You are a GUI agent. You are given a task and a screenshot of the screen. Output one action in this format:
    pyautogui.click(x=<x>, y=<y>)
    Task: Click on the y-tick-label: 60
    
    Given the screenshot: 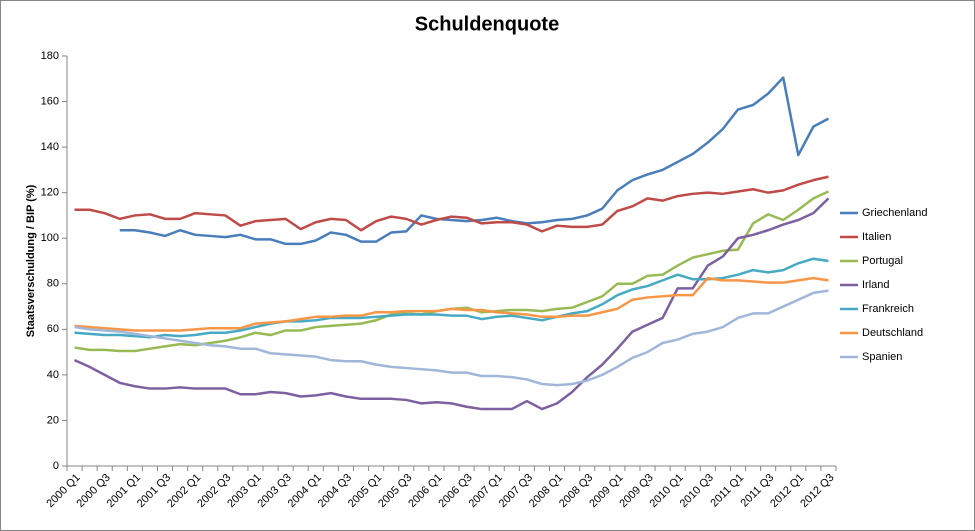 What is the action you would take?
    pyautogui.click(x=53, y=329)
    